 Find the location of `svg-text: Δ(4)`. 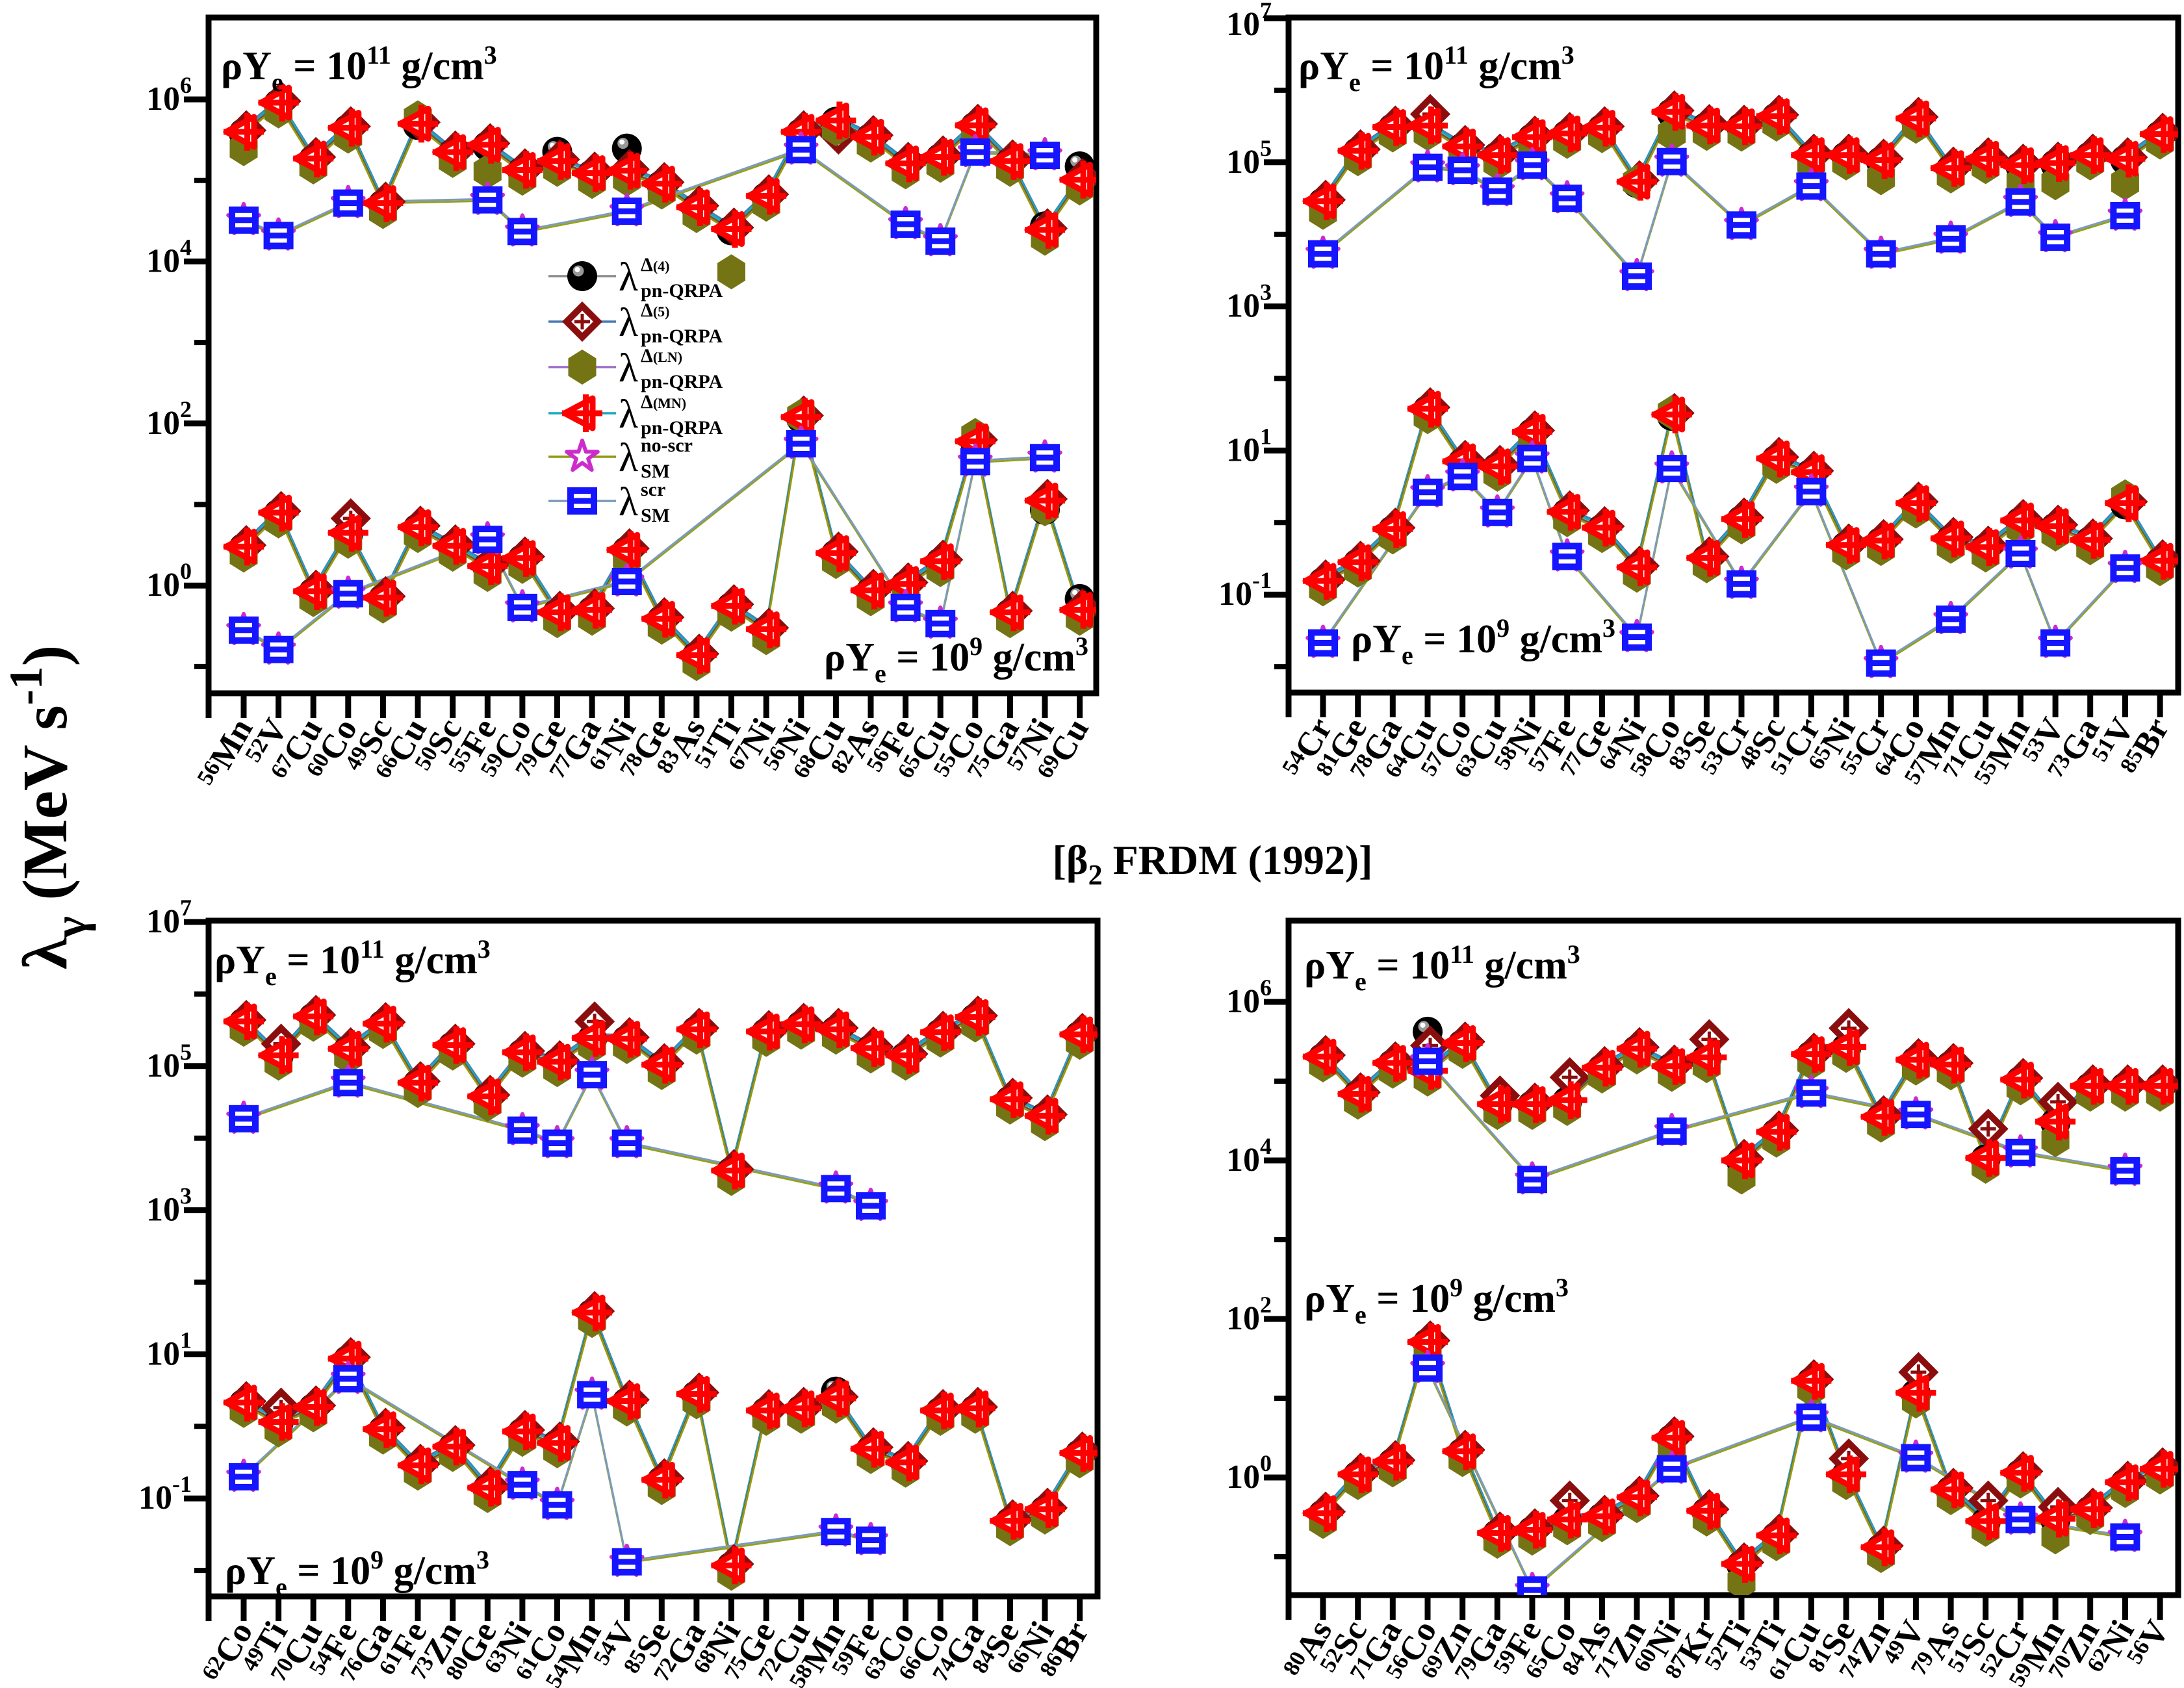

svg-text: Δ(4) is located at coordinates (655, 264).